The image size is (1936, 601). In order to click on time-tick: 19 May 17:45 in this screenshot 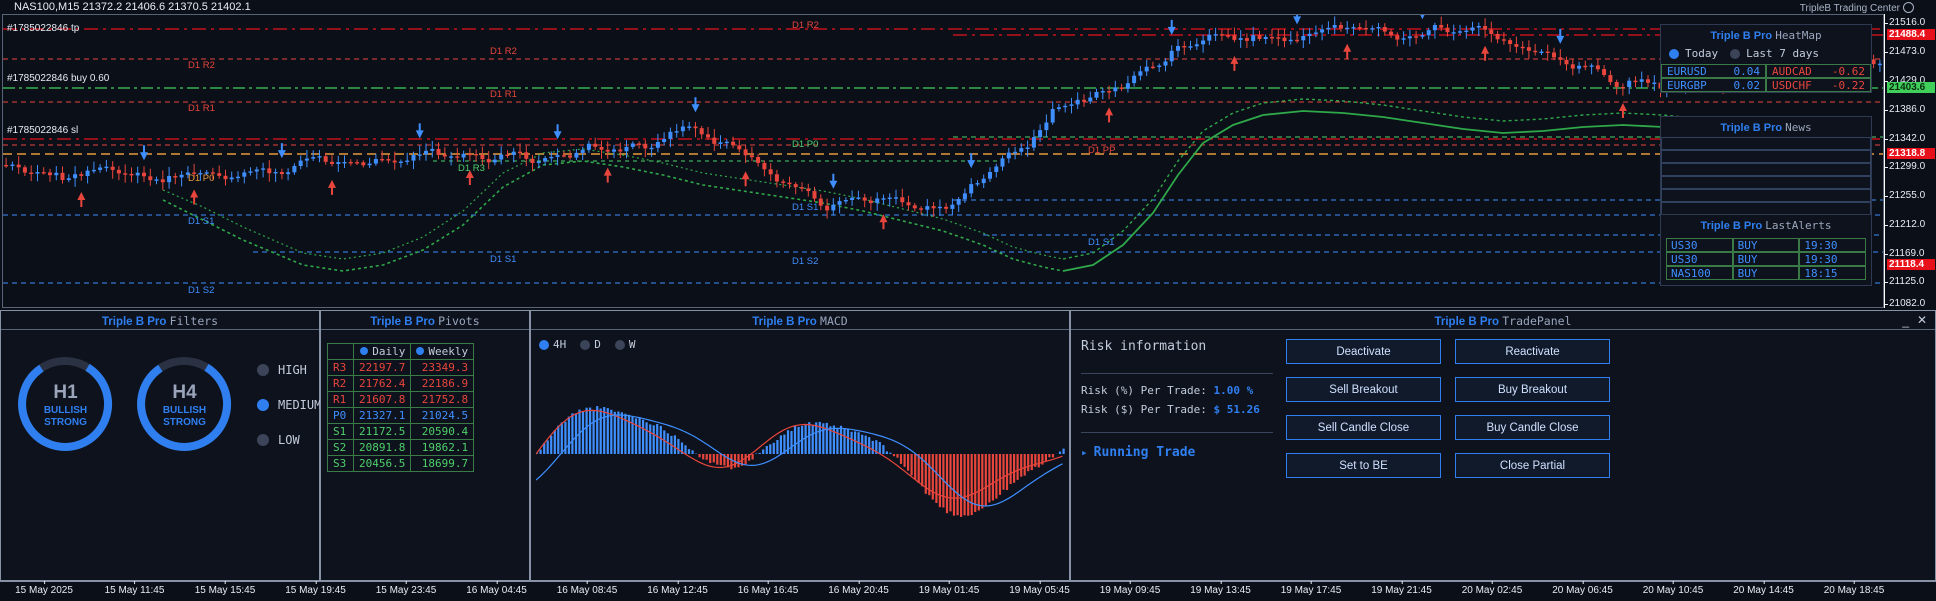, I will do `click(1311, 588)`.